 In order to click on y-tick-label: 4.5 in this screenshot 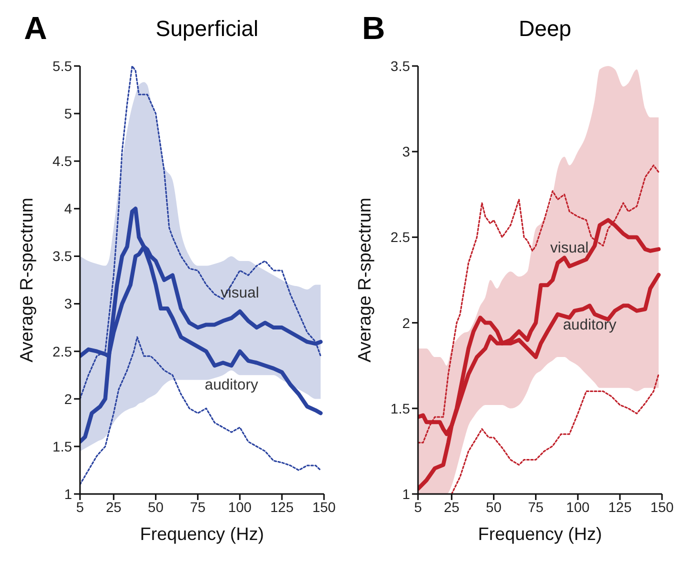, I will do `click(62, 161)`.